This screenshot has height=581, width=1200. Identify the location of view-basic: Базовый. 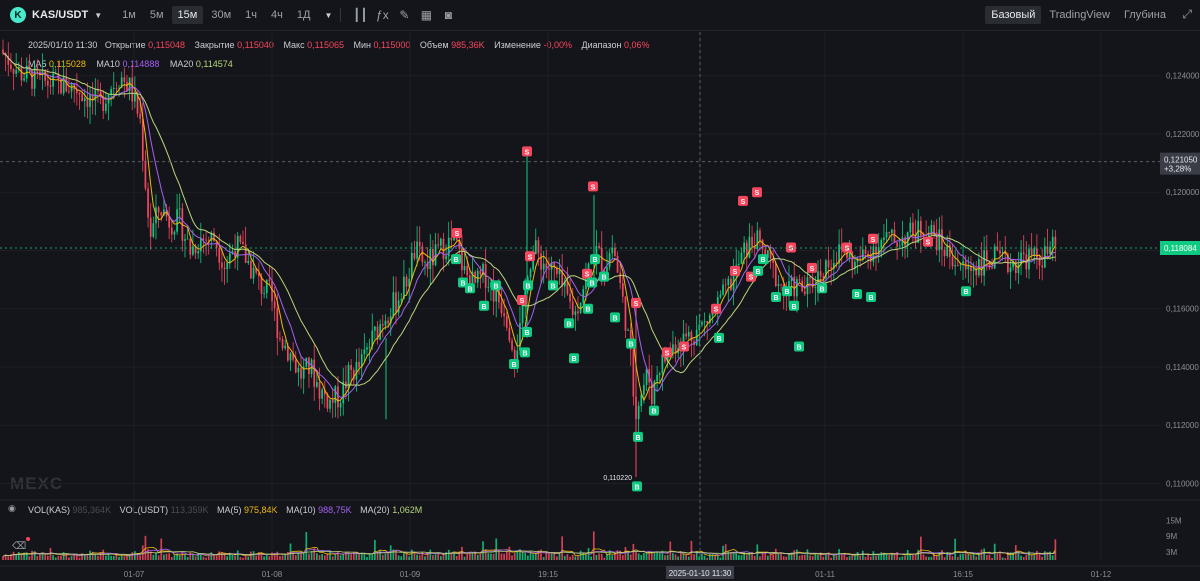
(1013, 15).